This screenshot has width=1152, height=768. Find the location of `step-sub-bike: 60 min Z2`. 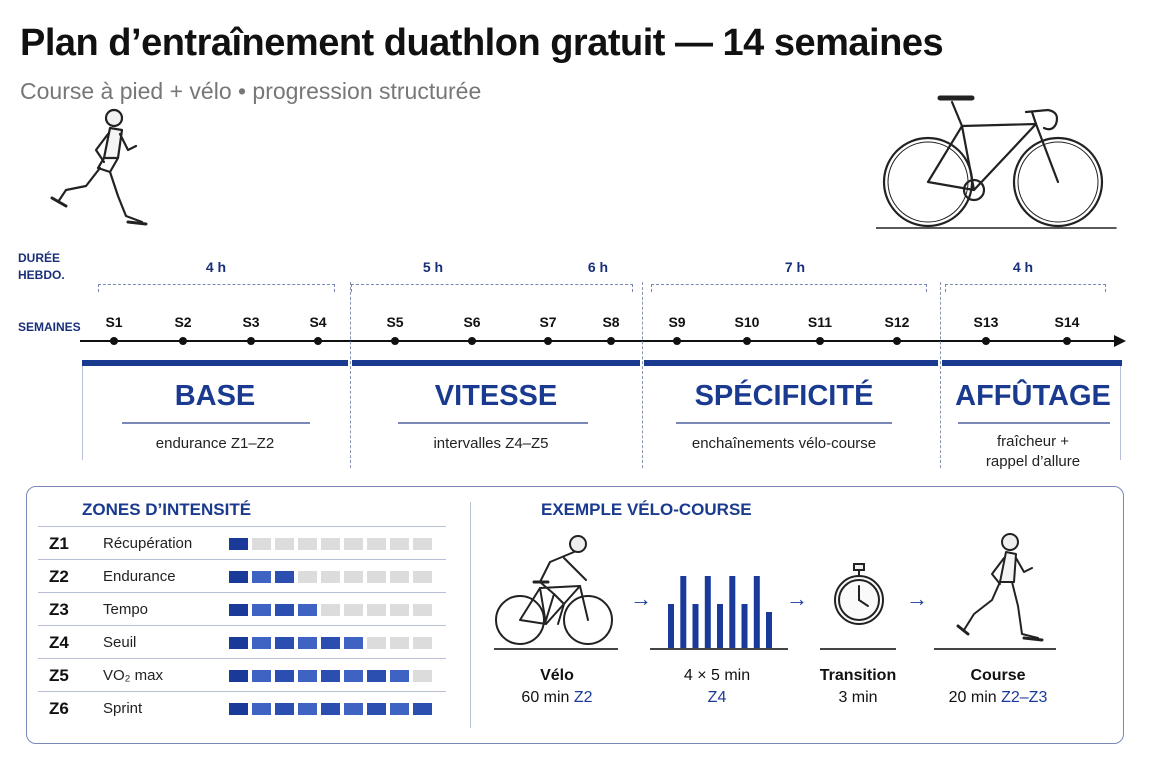

step-sub-bike: 60 min Z2 is located at coordinates (557, 697).